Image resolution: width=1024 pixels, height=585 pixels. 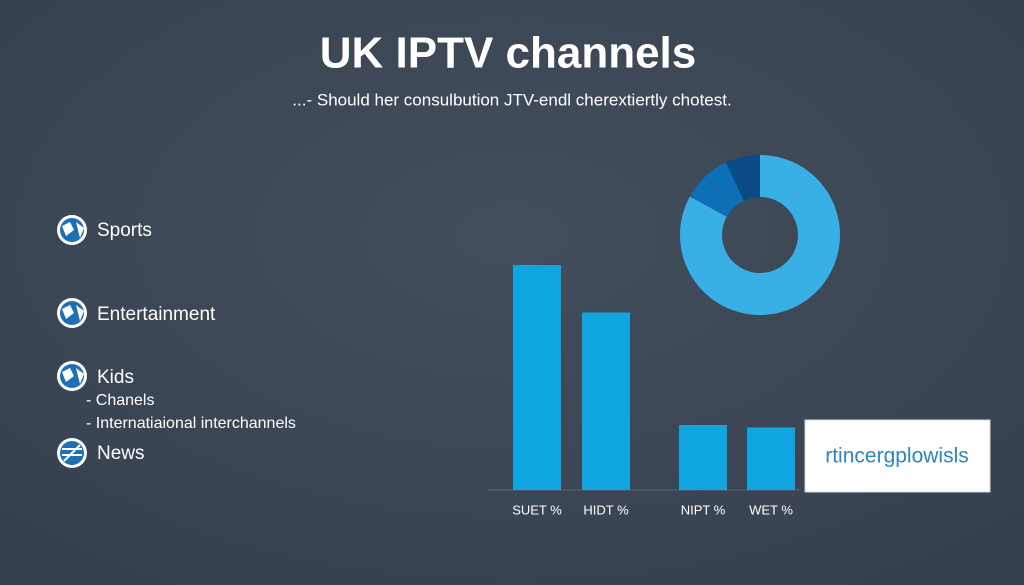 What do you see at coordinates (120, 400) in the screenshot?
I see `list-subitem: - Chanels` at bounding box center [120, 400].